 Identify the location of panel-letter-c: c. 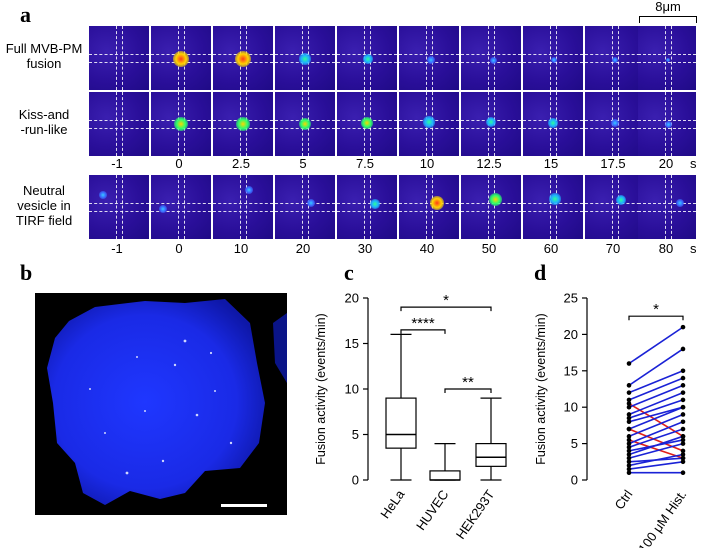
(349, 272).